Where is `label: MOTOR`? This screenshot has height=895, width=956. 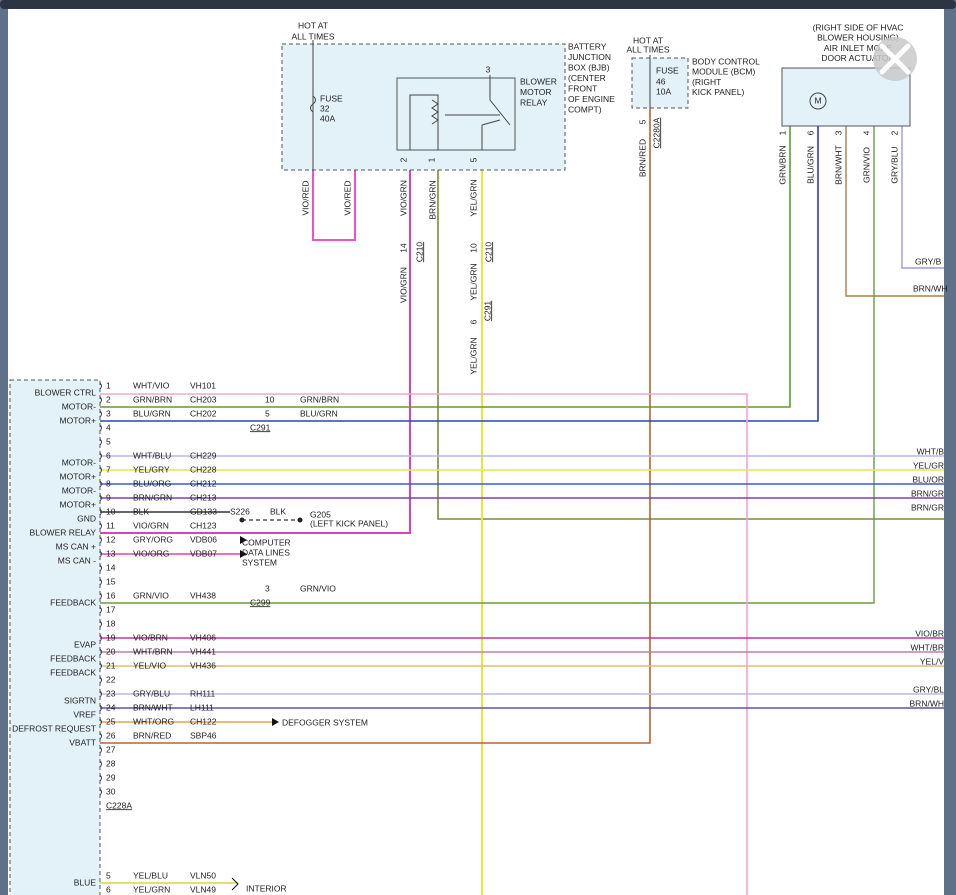 label: MOTOR is located at coordinates (535, 92).